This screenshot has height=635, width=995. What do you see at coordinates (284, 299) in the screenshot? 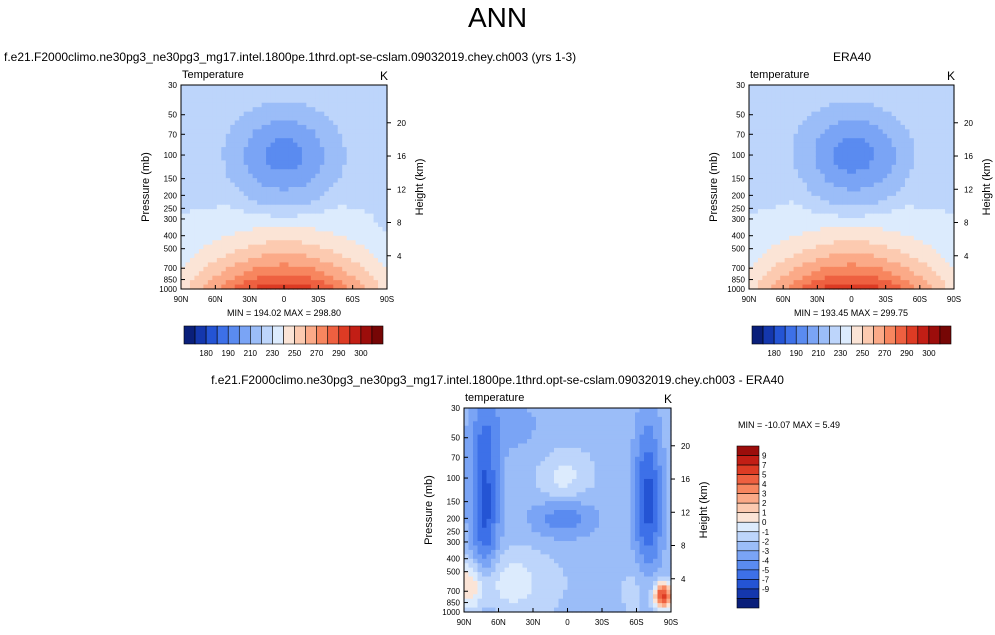
I see `x-tick-label: 0` at bounding box center [284, 299].